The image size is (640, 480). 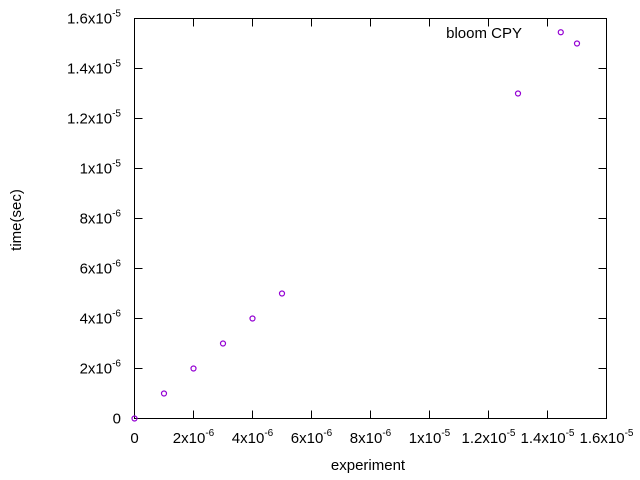 I want to click on x-axis-label: experiment, so click(x=368, y=465).